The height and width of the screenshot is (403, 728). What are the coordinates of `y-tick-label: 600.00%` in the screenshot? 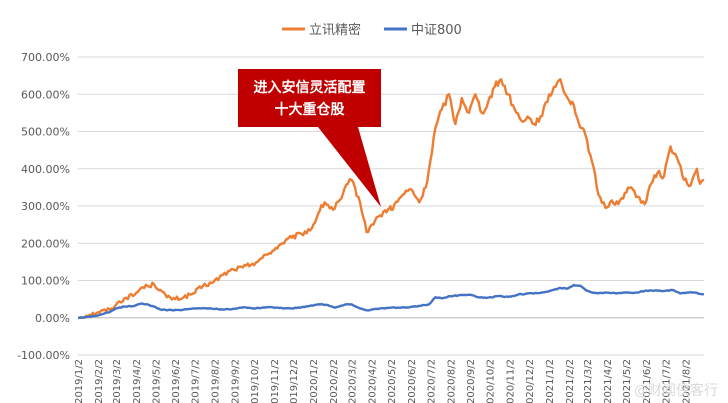 It's located at (45, 94).